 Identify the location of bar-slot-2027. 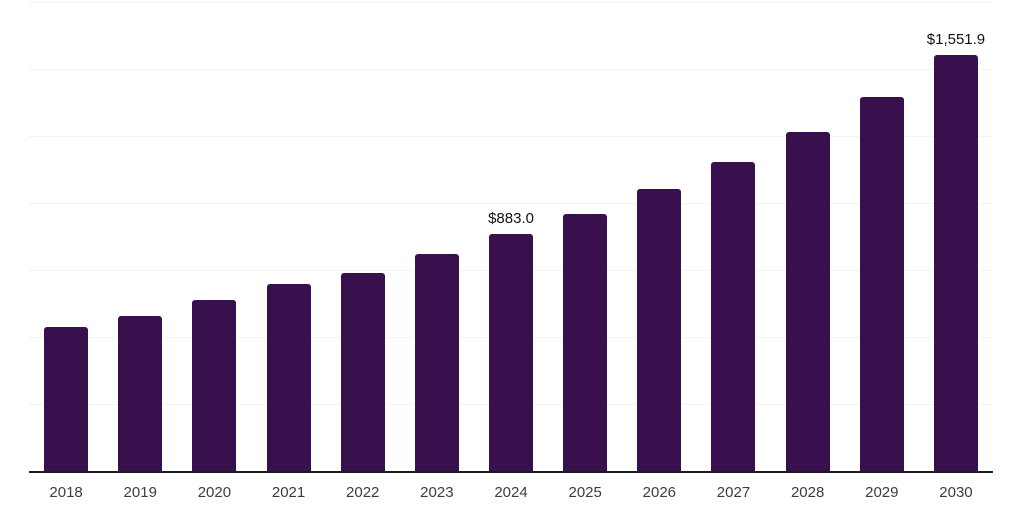
(733, 236).